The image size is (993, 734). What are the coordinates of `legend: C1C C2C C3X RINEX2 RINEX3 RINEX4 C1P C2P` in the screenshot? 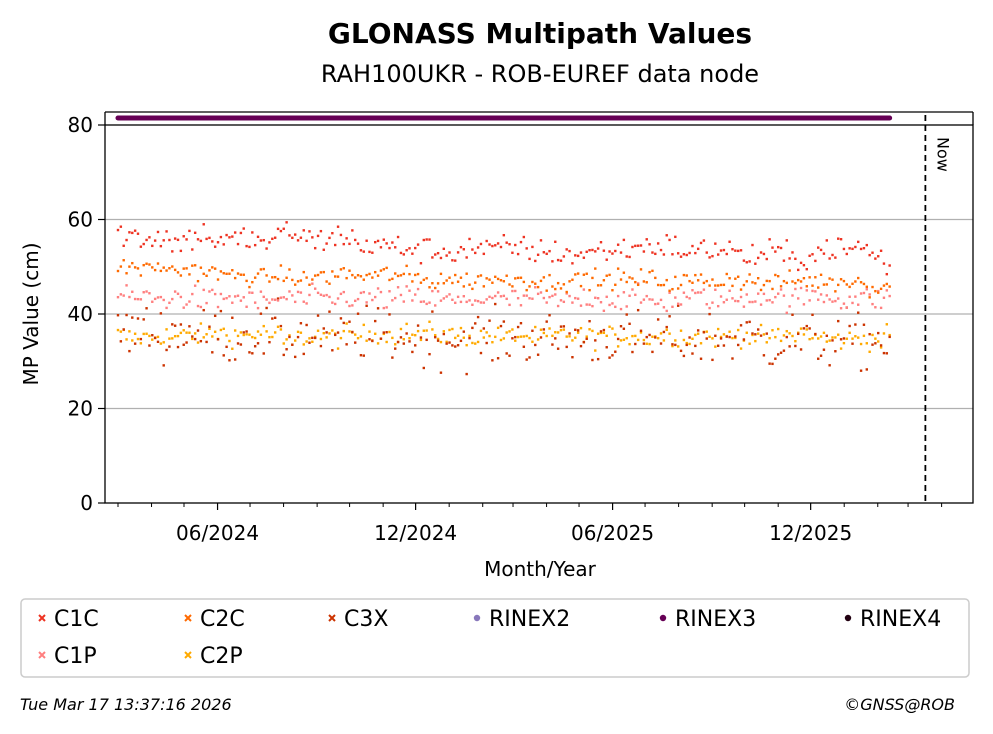 It's located at (495, 638).